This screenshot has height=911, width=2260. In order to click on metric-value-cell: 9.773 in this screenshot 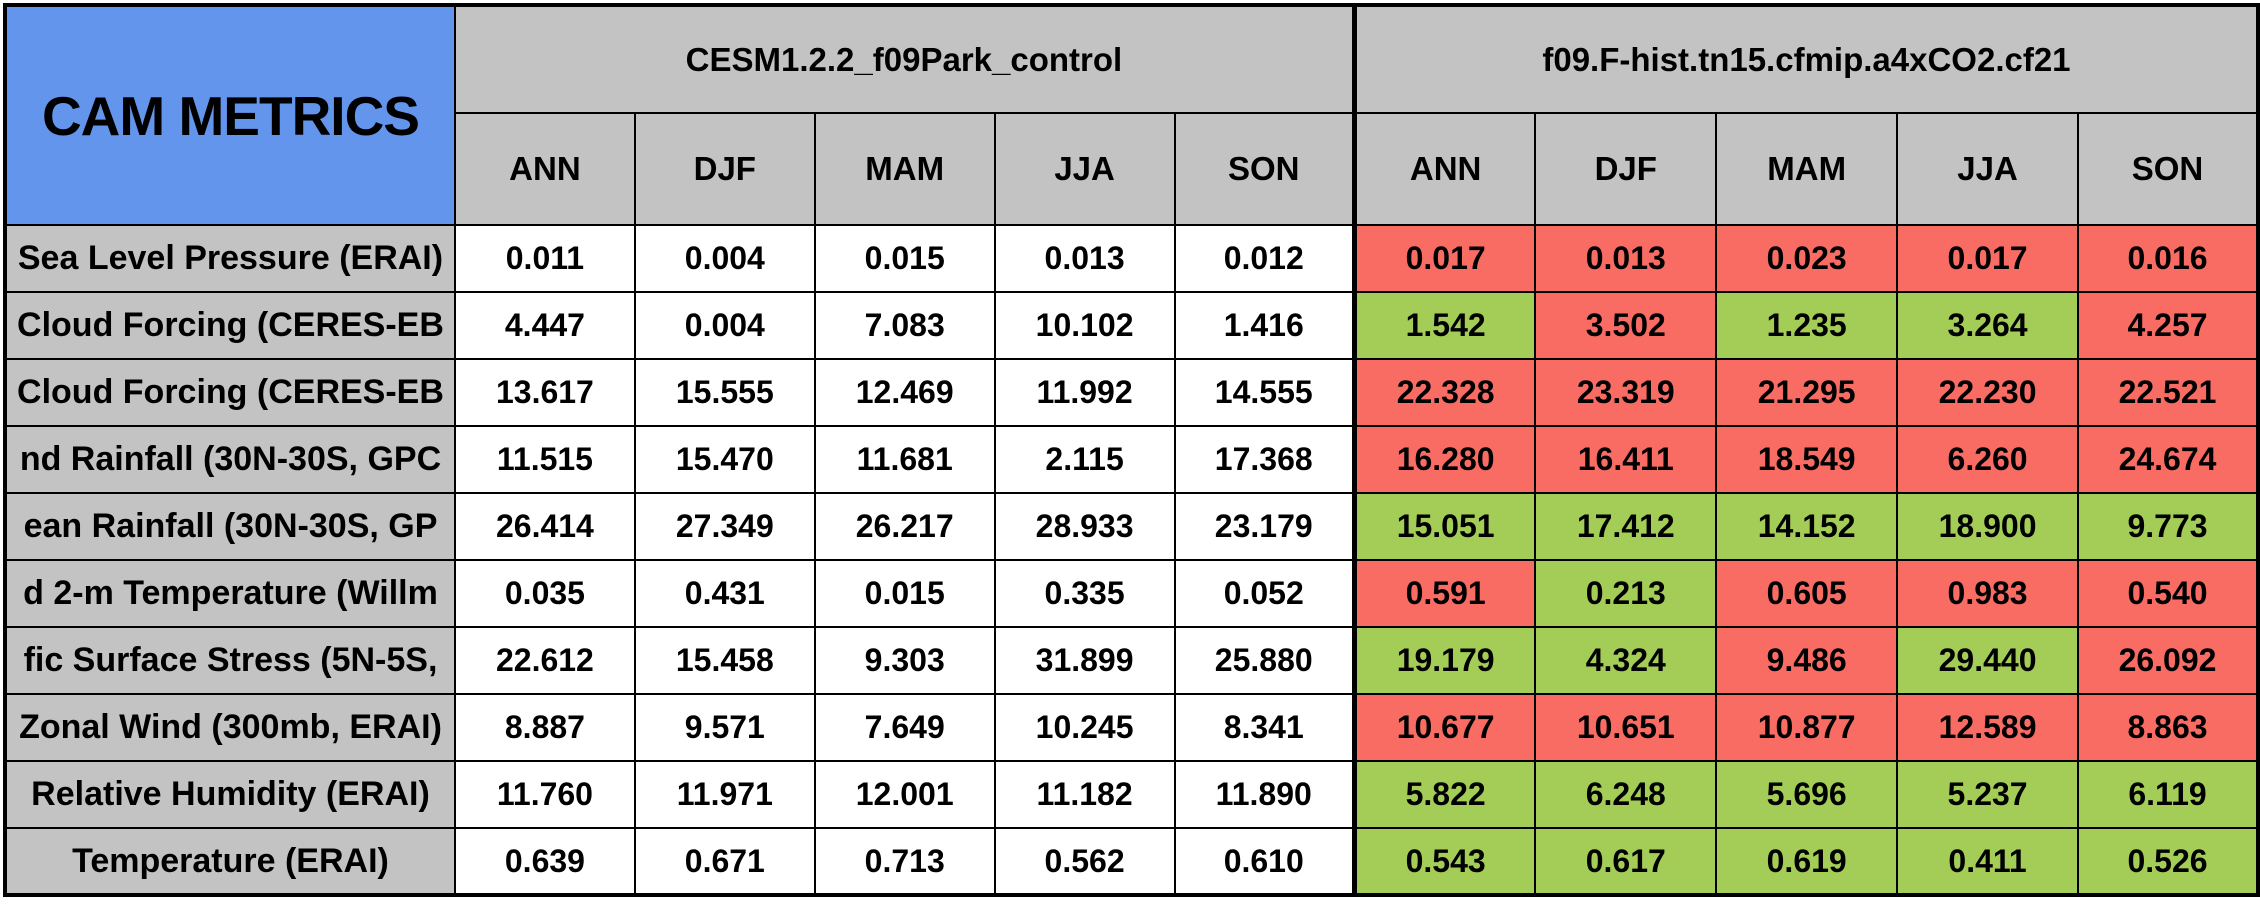, I will do `click(2168, 526)`.